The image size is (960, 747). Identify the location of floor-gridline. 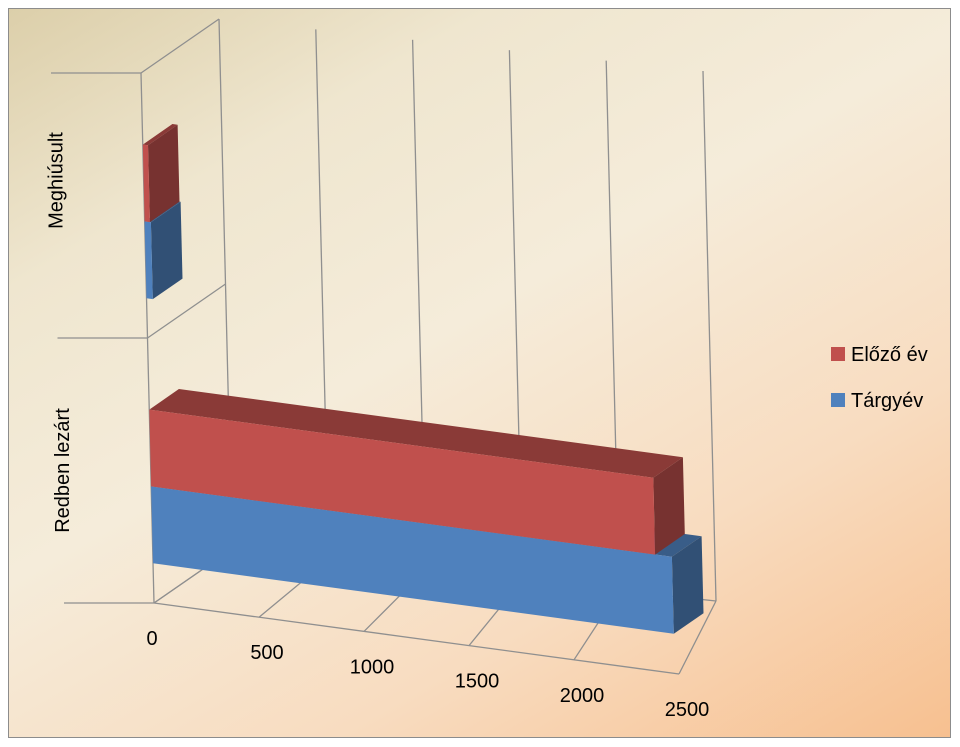
(697, 637).